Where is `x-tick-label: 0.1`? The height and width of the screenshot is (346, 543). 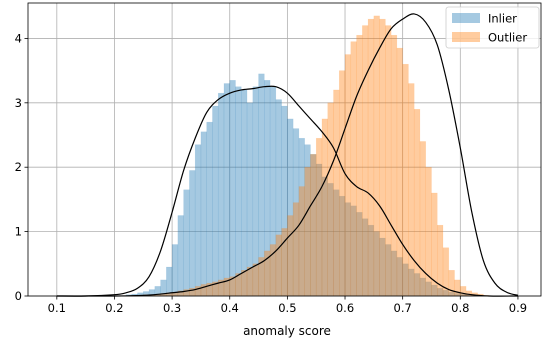 x-tick-label: 0.1 is located at coordinates (57, 308).